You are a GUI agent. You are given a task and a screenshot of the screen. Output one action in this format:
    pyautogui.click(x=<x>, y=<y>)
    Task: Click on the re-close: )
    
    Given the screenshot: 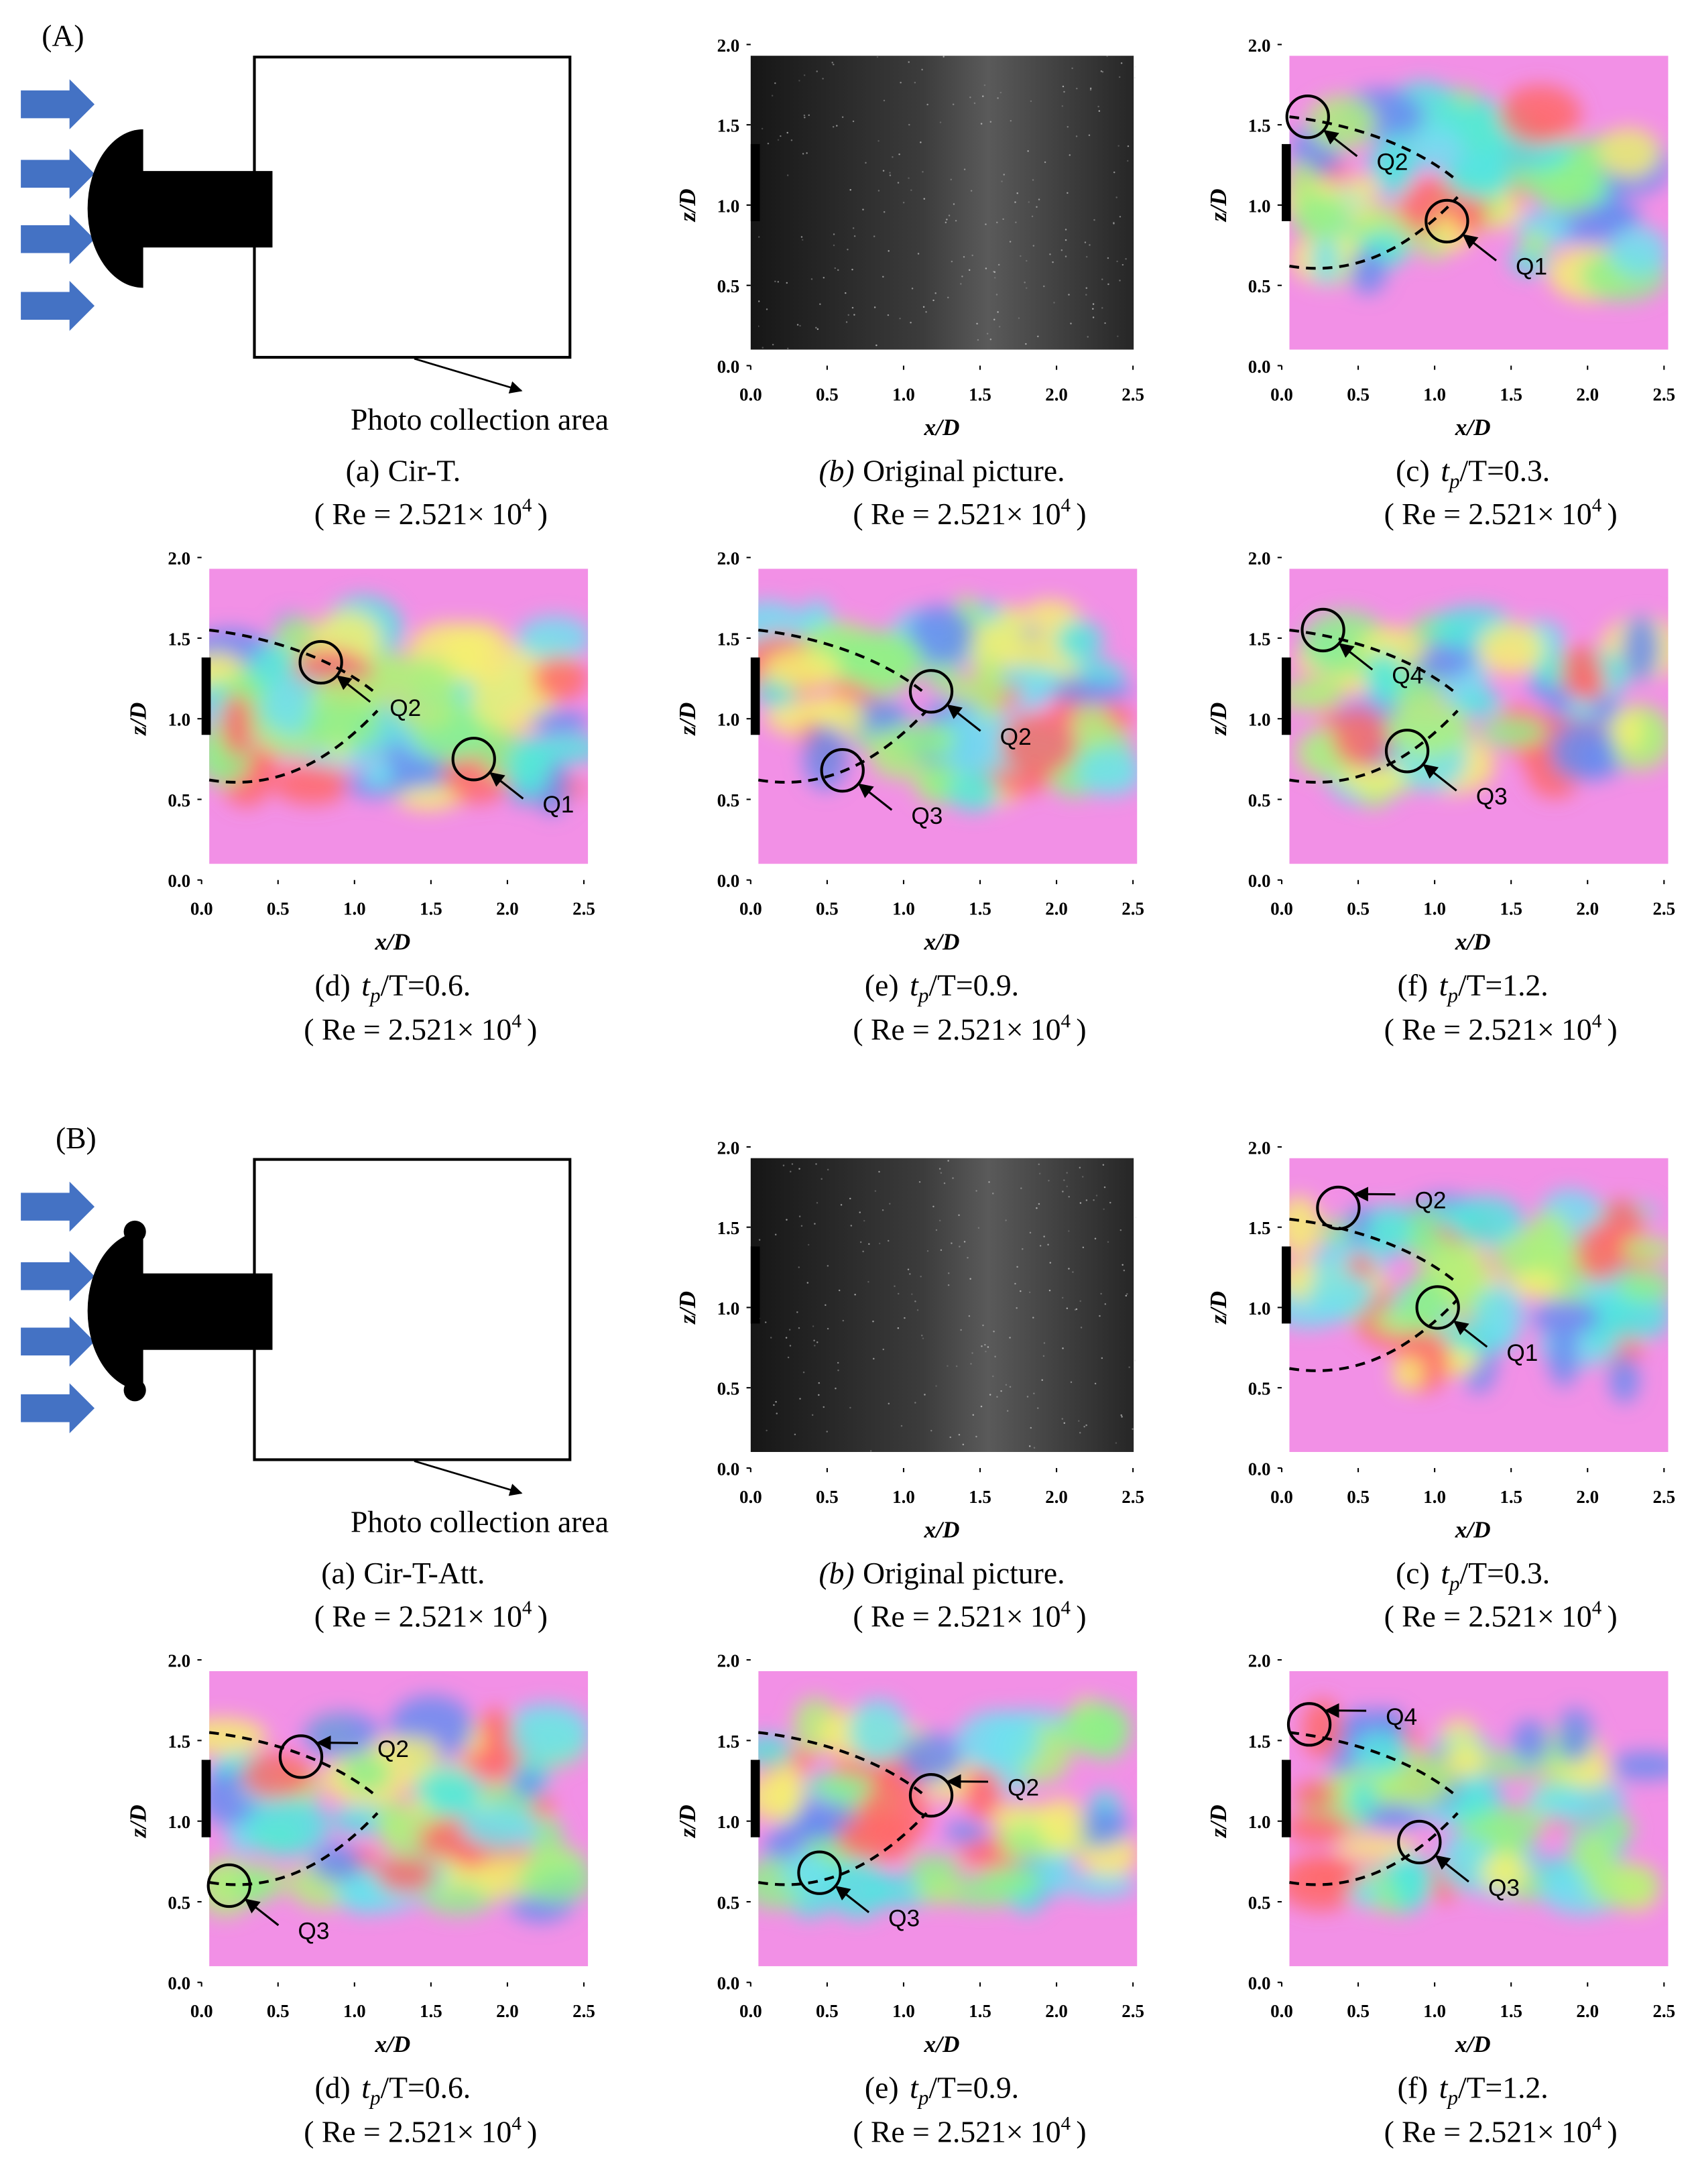 What is the action you would take?
    pyautogui.click(x=543, y=514)
    